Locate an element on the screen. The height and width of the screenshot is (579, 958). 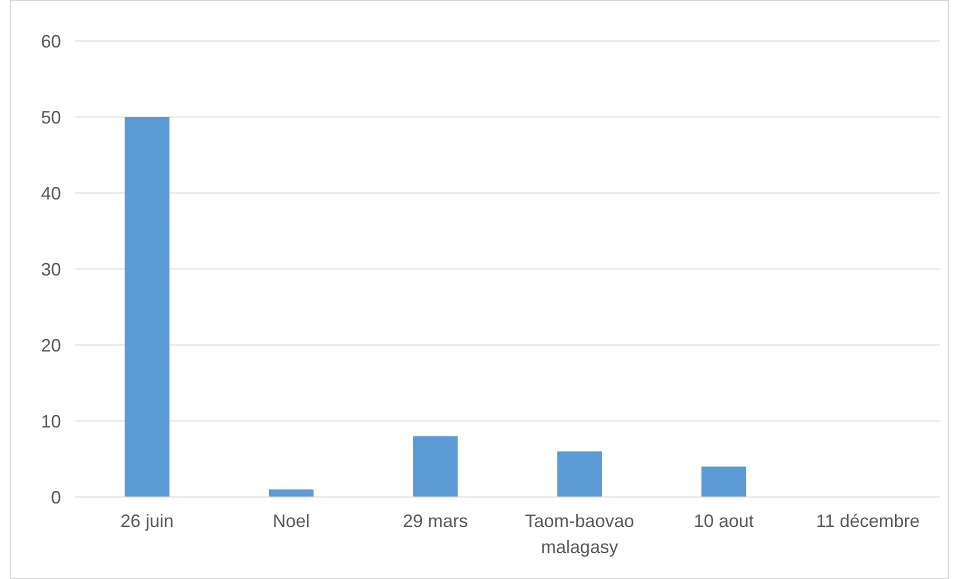
y-tick-label: 30 is located at coordinates (50, 269).